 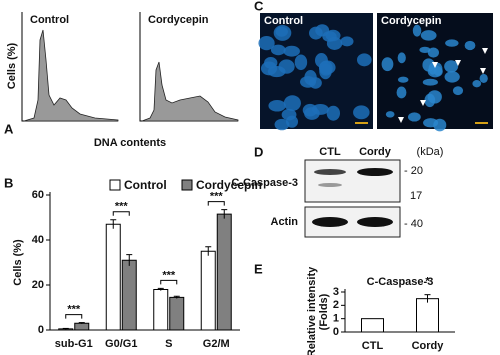 I want to click on band-label: Actin, so click(x=285, y=222).